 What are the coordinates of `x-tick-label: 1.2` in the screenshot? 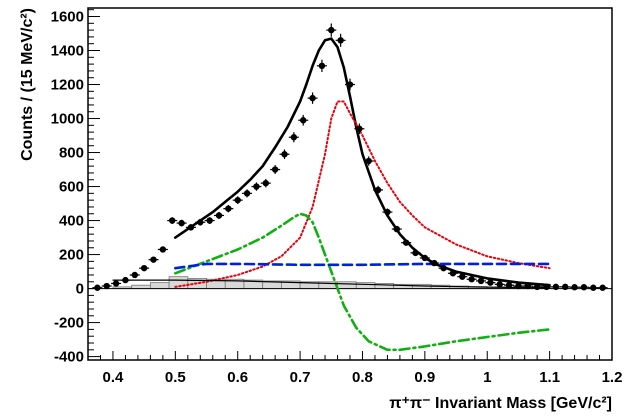 It's located at (612, 377).